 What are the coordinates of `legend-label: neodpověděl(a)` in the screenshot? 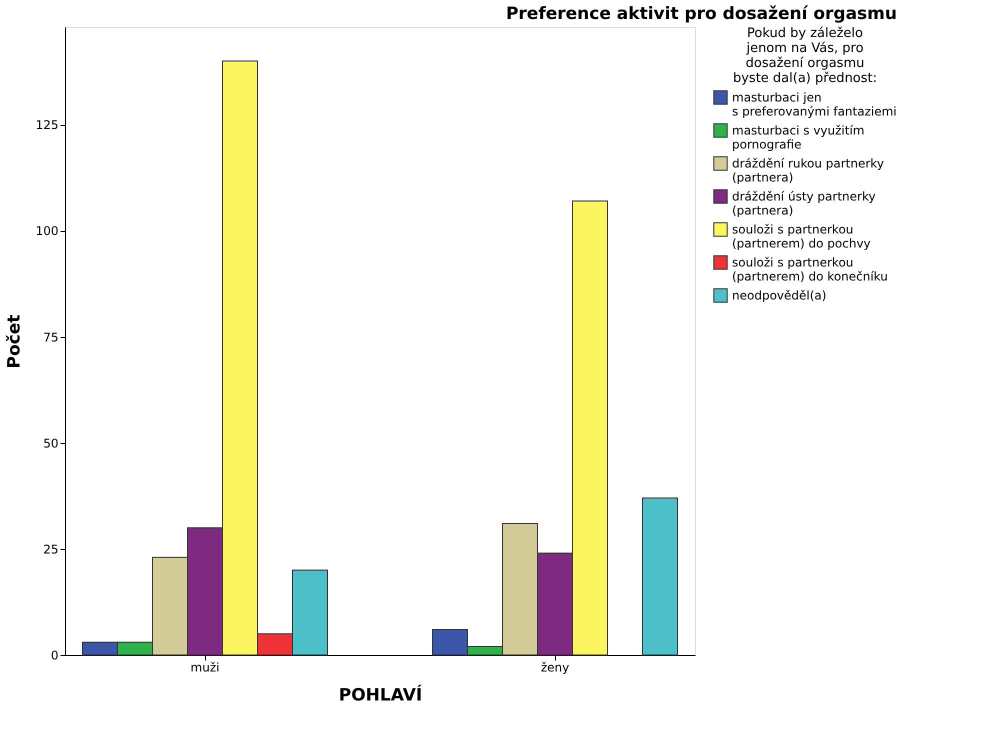 It's located at (779, 295).